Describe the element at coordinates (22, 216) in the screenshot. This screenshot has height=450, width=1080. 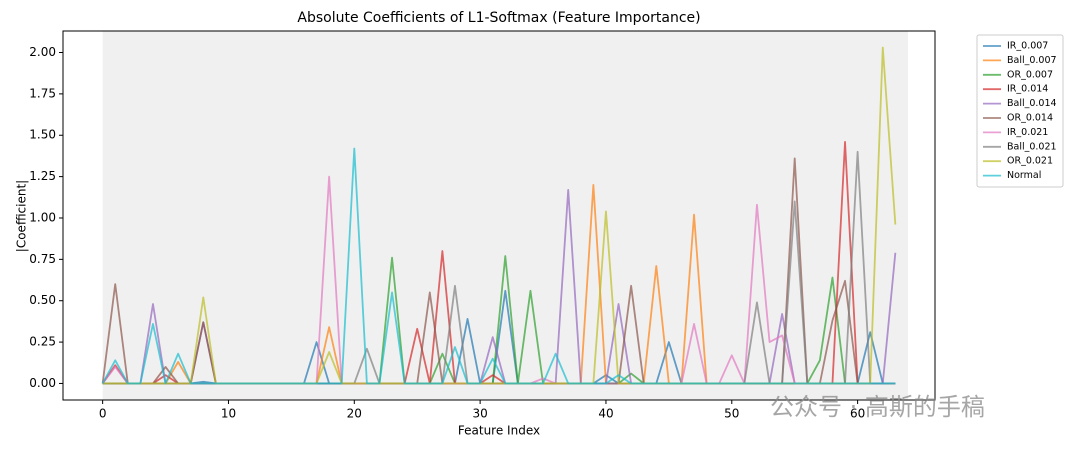
I see `y-axis-label: |Coefficient|` at that location.